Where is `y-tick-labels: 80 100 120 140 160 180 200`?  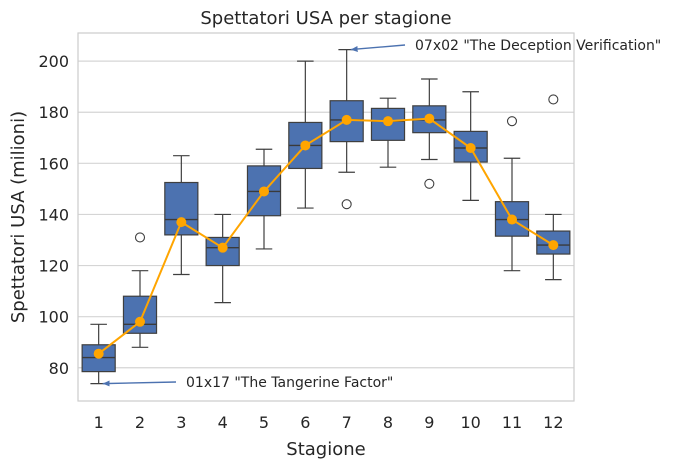
y-tick-labels: 80 100 120 140 160 180 200 is located at coordinates (53, 215).